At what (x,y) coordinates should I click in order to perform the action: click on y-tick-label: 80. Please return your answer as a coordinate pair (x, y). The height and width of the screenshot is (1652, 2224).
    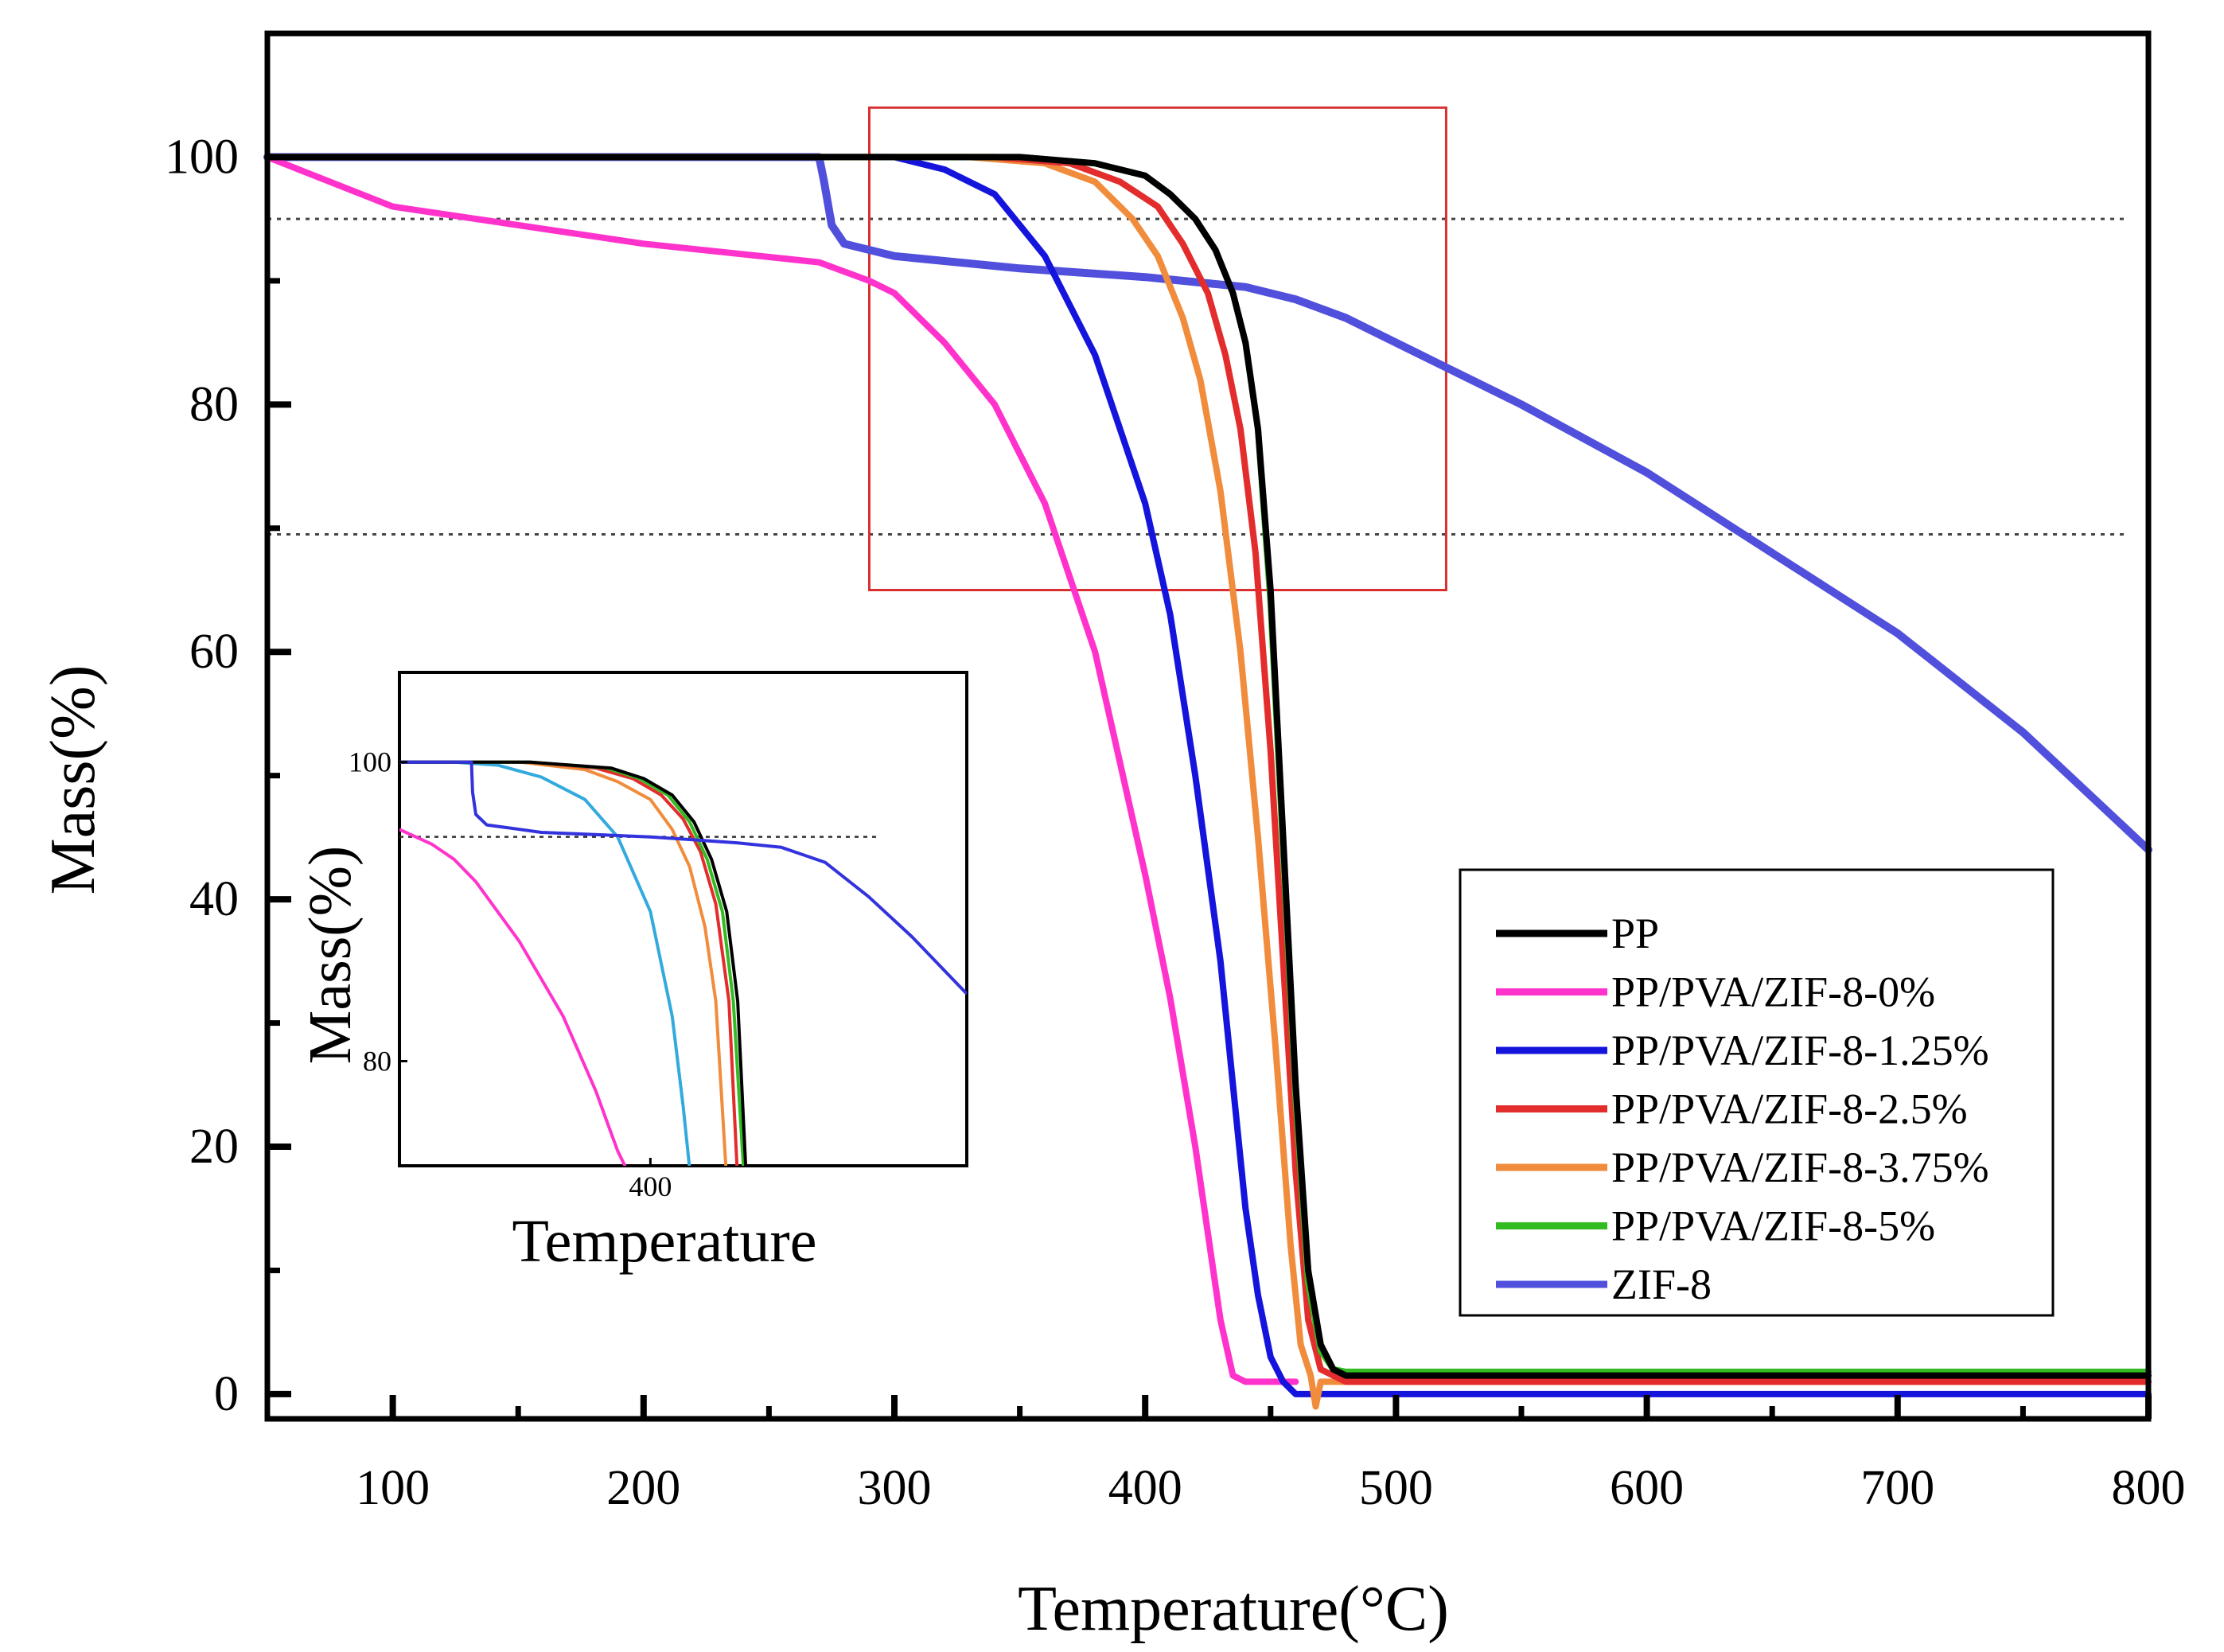
    Looking at the image, I should click on (214, 404).